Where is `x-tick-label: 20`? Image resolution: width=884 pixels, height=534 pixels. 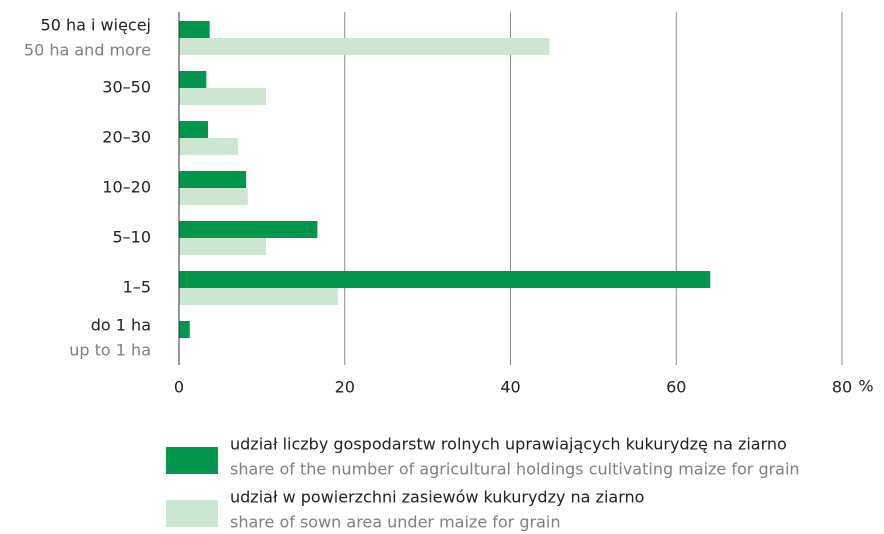 x-tick-label: 20 is located at coordinates (345, 387).